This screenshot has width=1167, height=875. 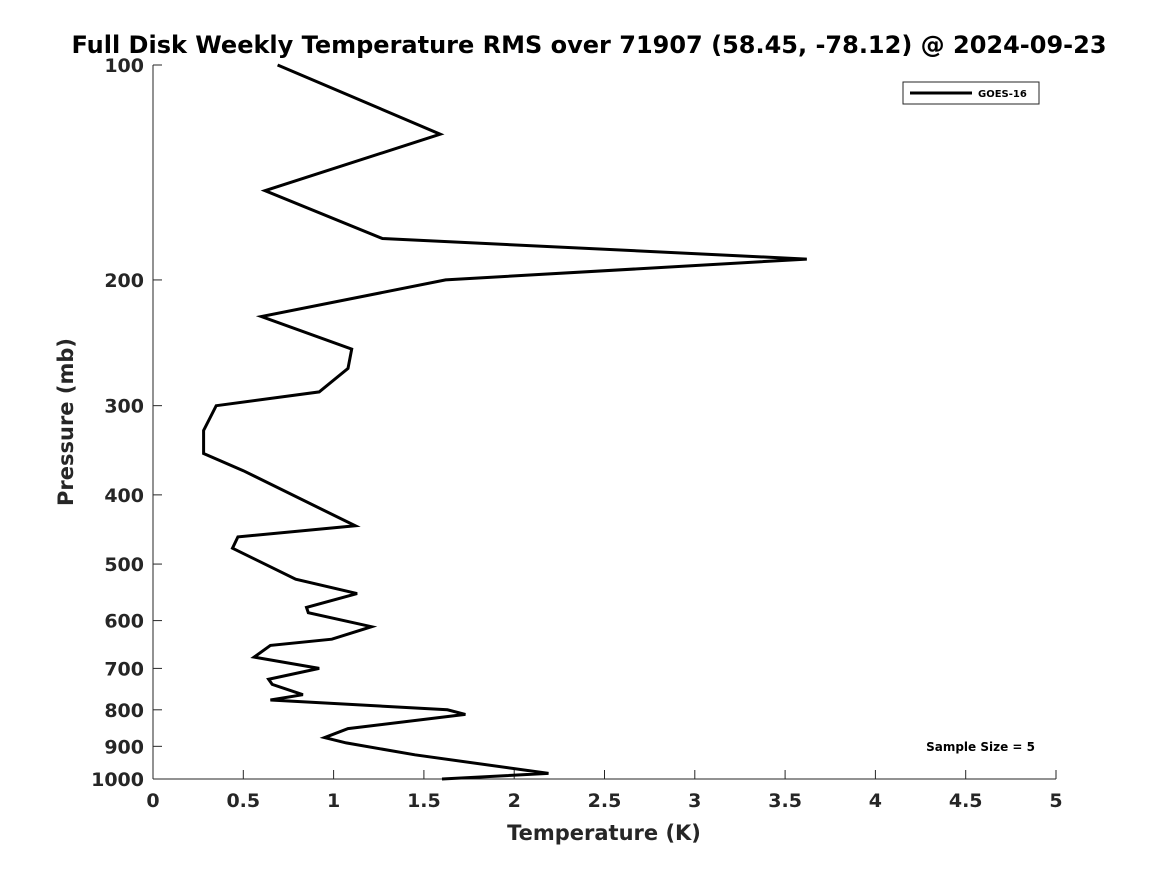 What do you see at coordinates (243, 801) in the screenshot?
I see `x-tick-label: 0.5` at bounding box center [243, 801].